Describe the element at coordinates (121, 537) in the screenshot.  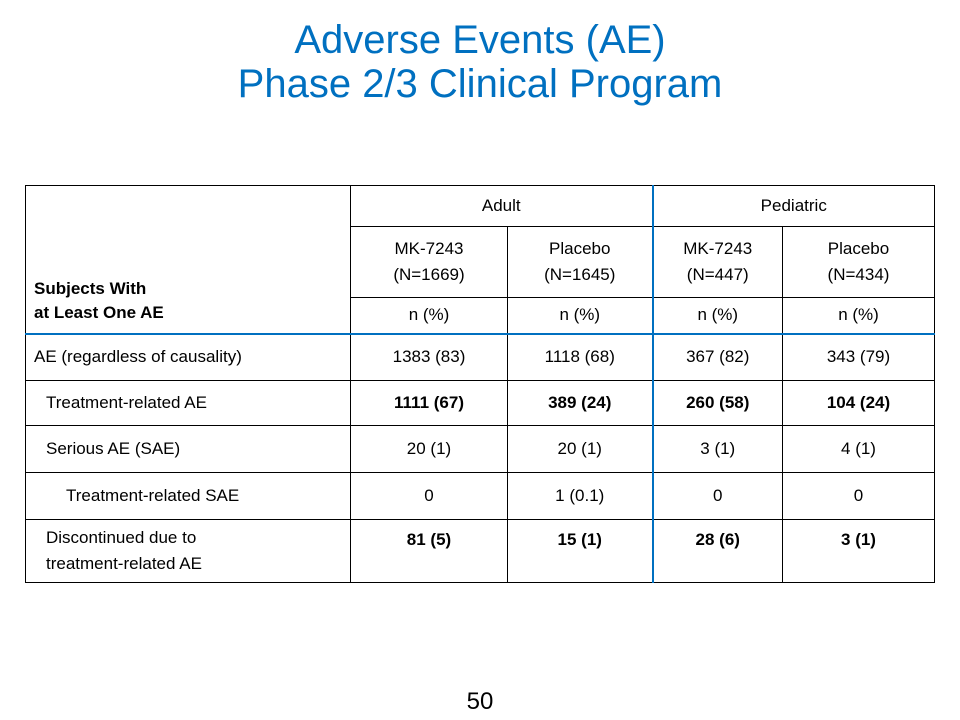
I see `row-label-line-1: Discontinued due to` at that location.